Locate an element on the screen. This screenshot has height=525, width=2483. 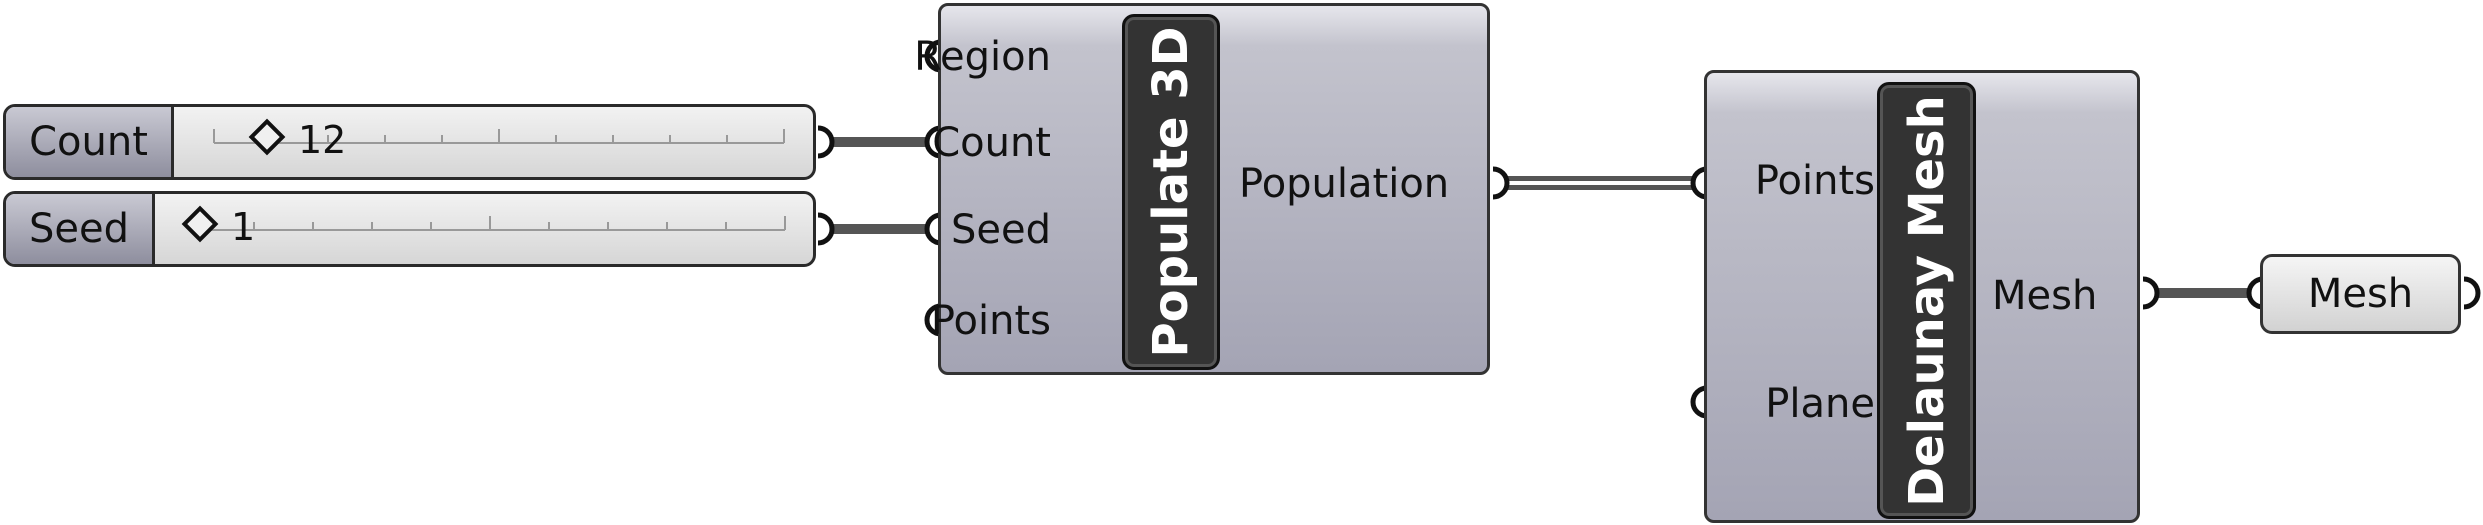
input-label-count: Count is located at coordinates (991, 143).